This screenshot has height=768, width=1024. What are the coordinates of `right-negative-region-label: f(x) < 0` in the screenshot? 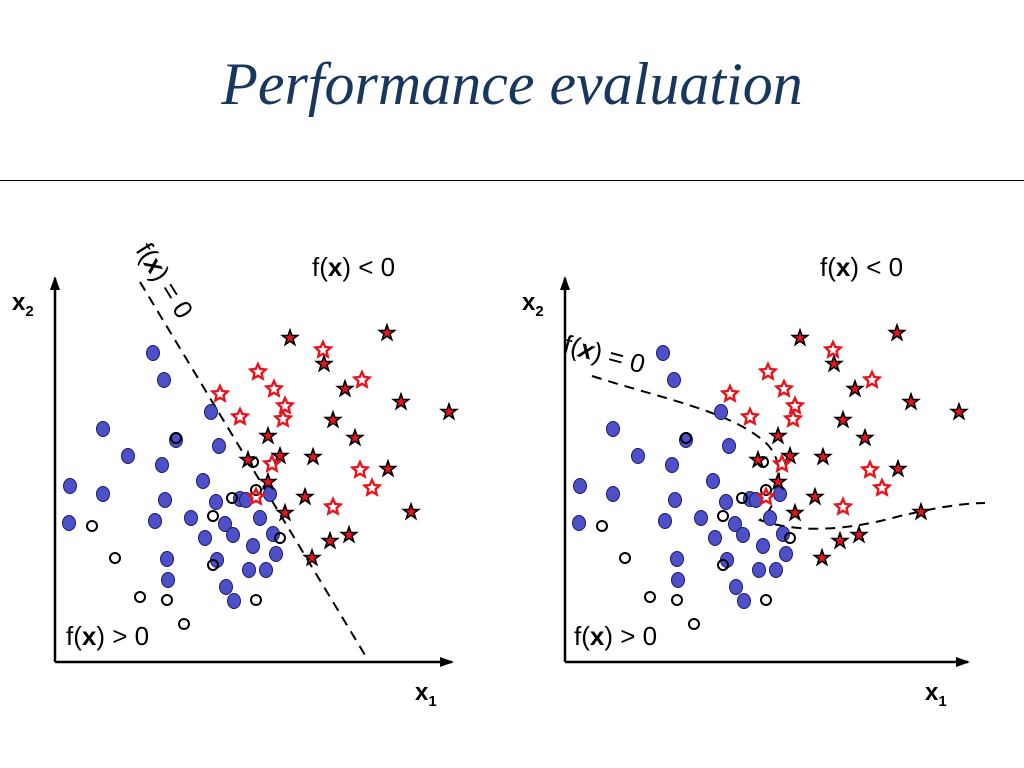 It's located at (861, 267).